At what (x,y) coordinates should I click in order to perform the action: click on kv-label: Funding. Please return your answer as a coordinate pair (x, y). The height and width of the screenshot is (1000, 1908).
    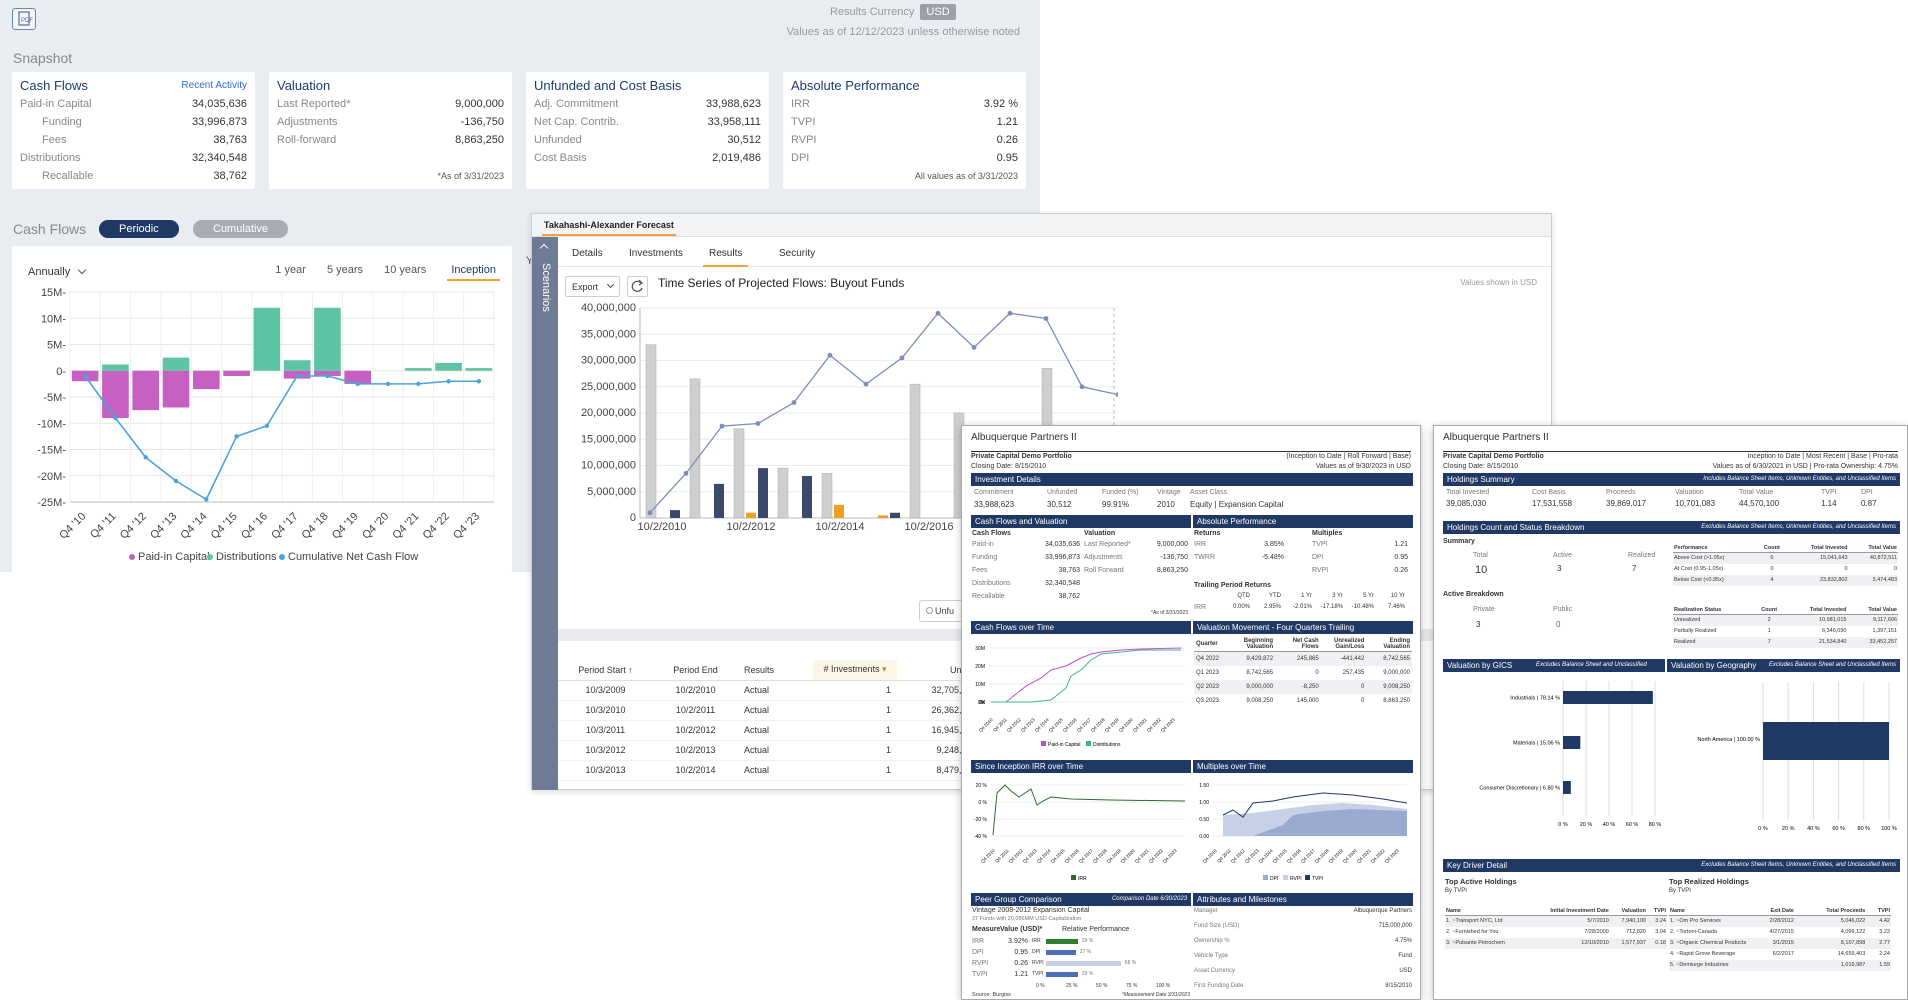
    Looking at the image, I should click on (62, 122).